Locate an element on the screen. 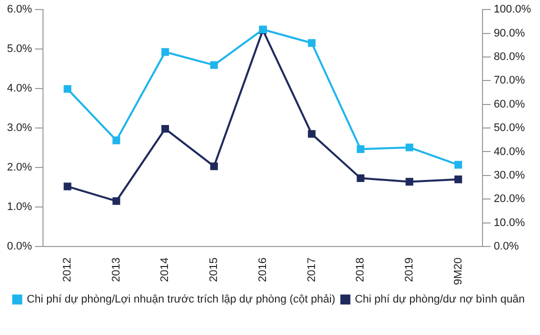 The height and width of the screenshot is (335, 540). x-tick-label: 2014 is located at coordinates (165, 269).